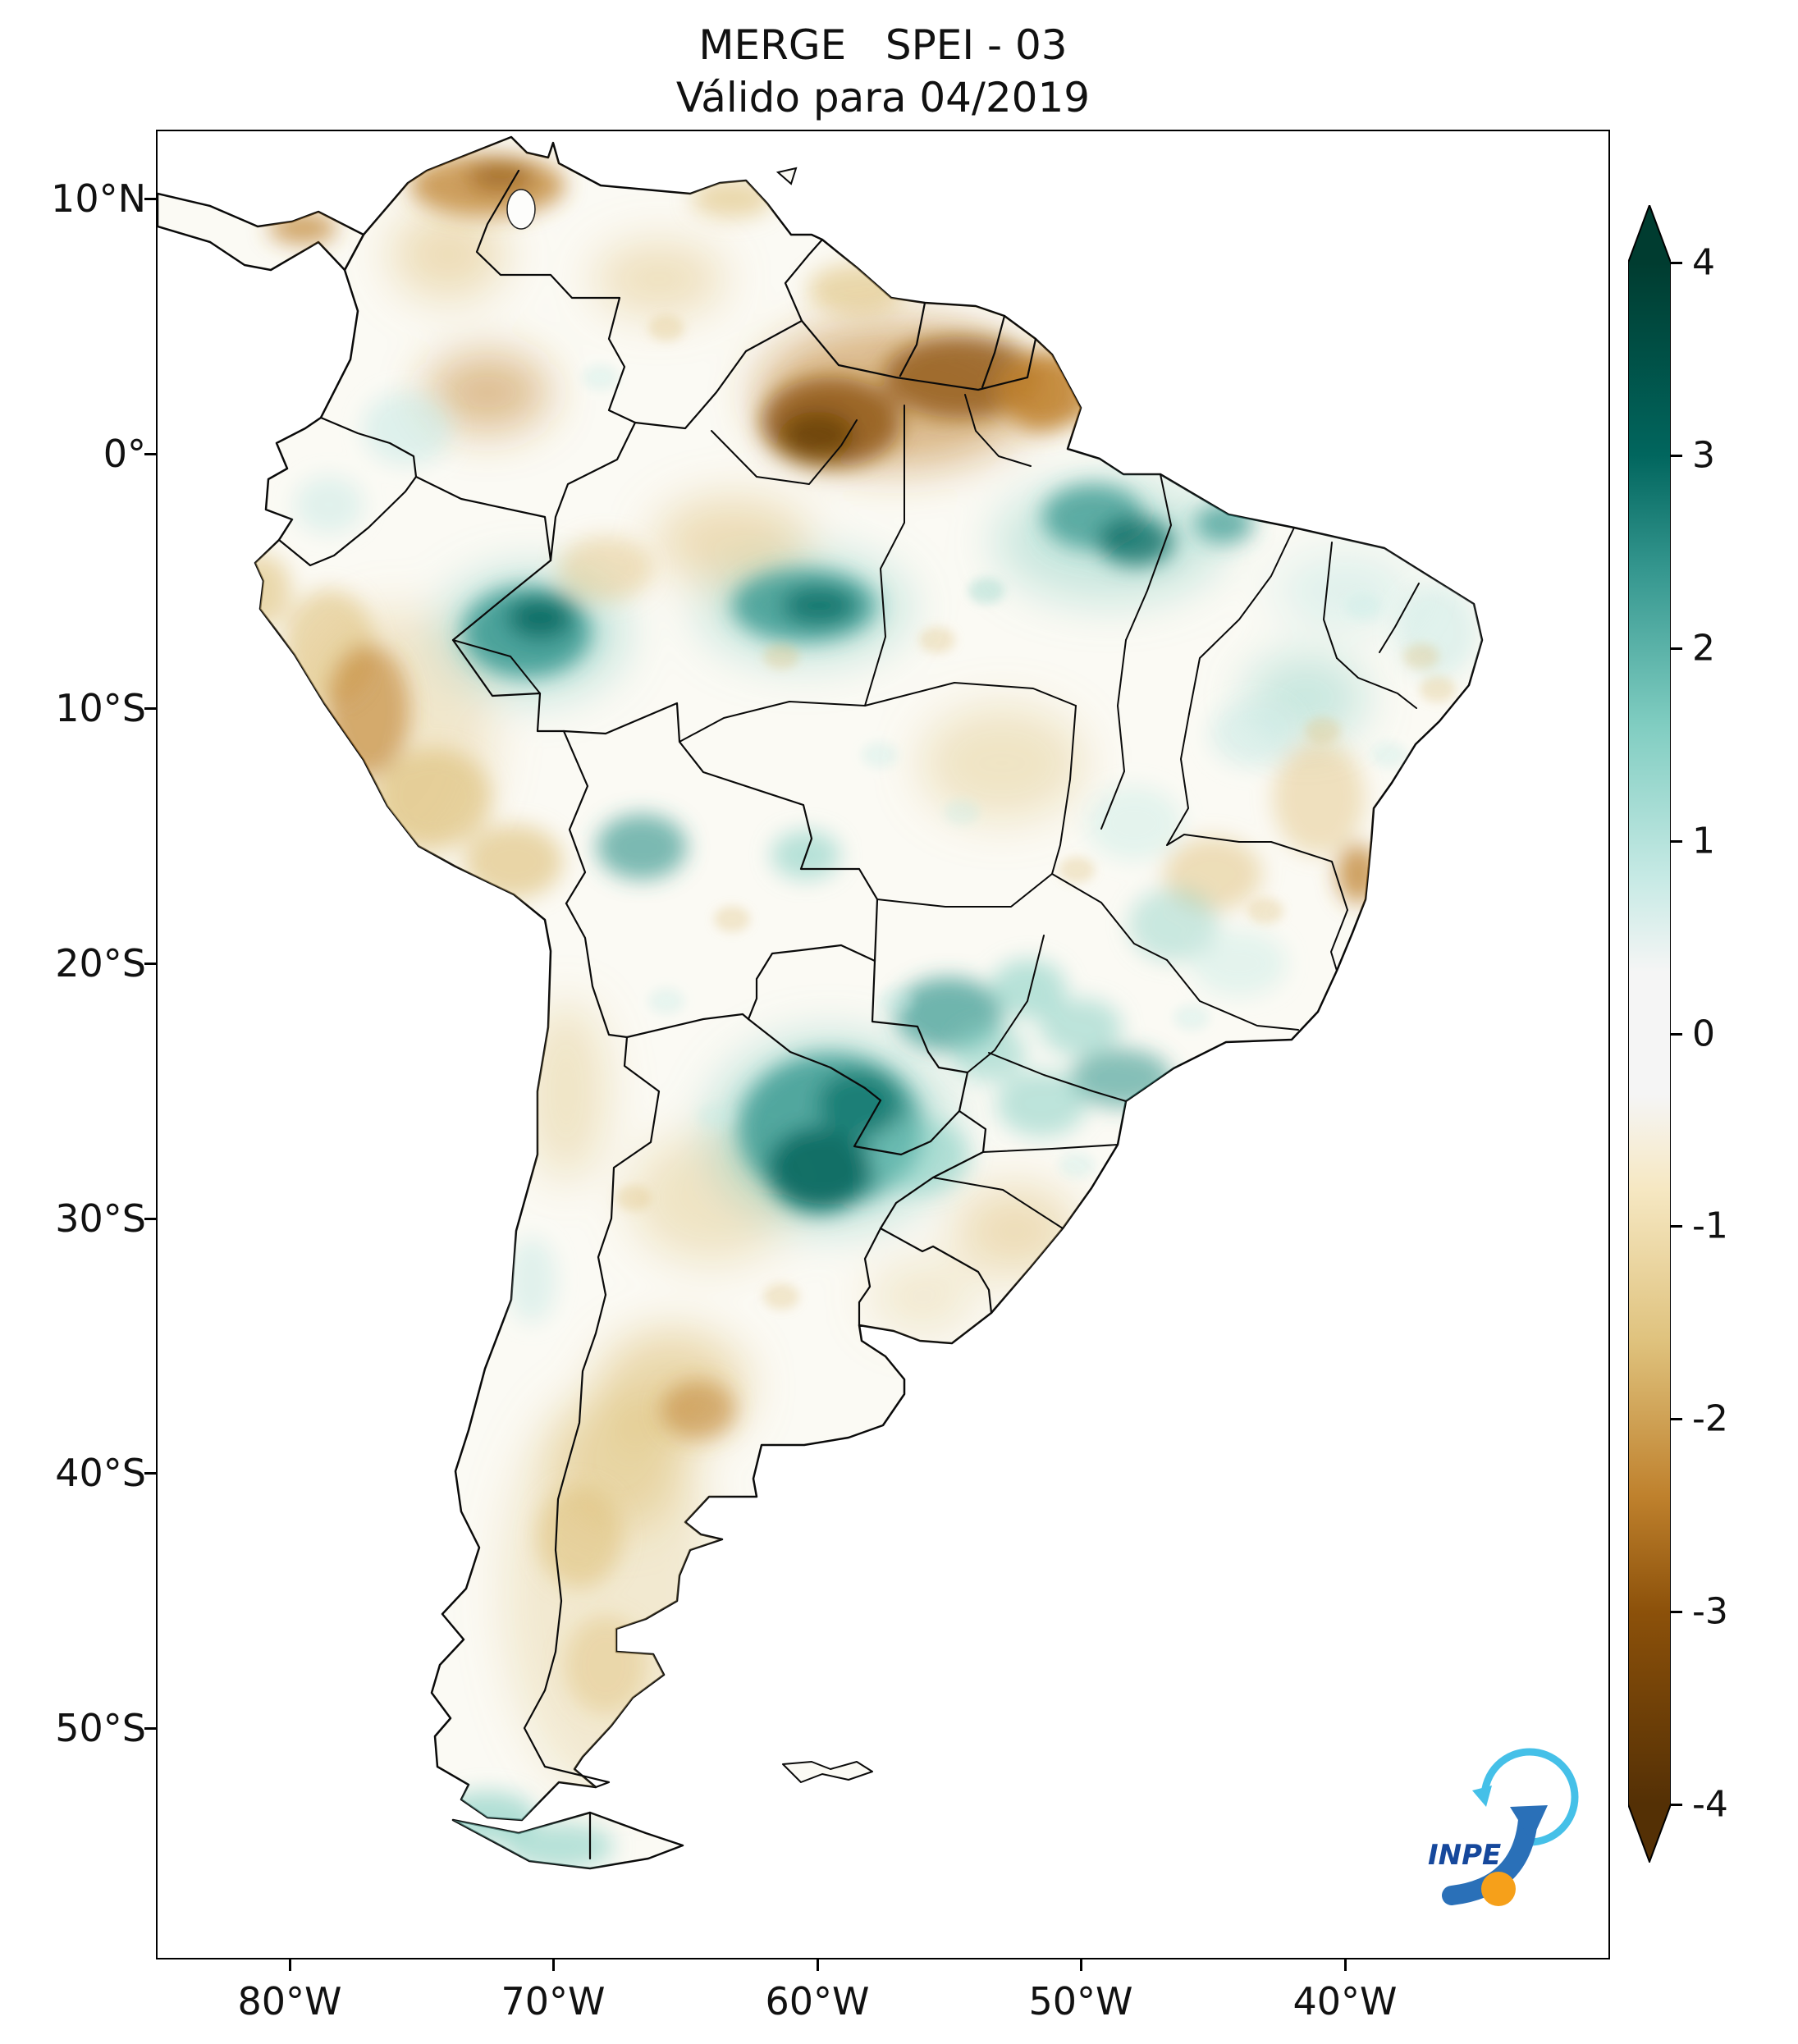 This screenshot has height=2044, width=1798. Describe the element at coordinates (1649, 234) in the screenshot. I see `colorbar-extend-top` at that location.